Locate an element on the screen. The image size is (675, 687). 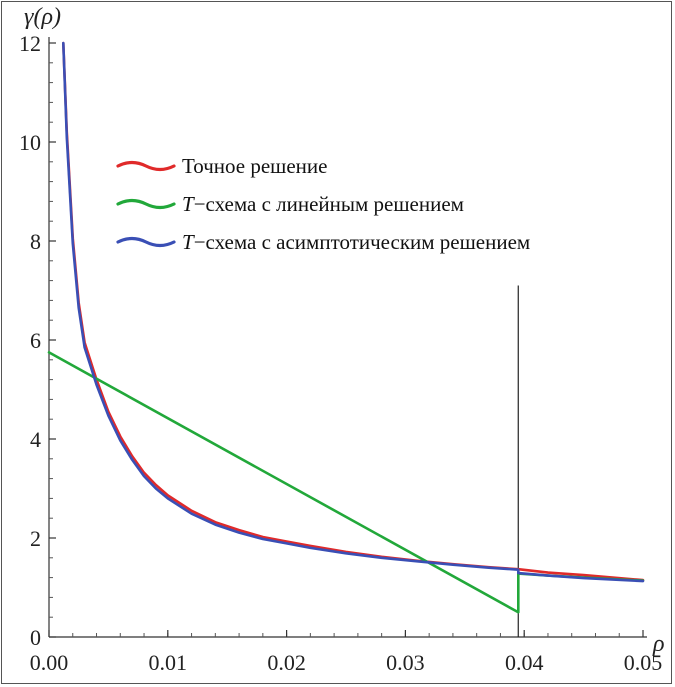
legend-label-italic-2: T is located at coordinates (188, 242).